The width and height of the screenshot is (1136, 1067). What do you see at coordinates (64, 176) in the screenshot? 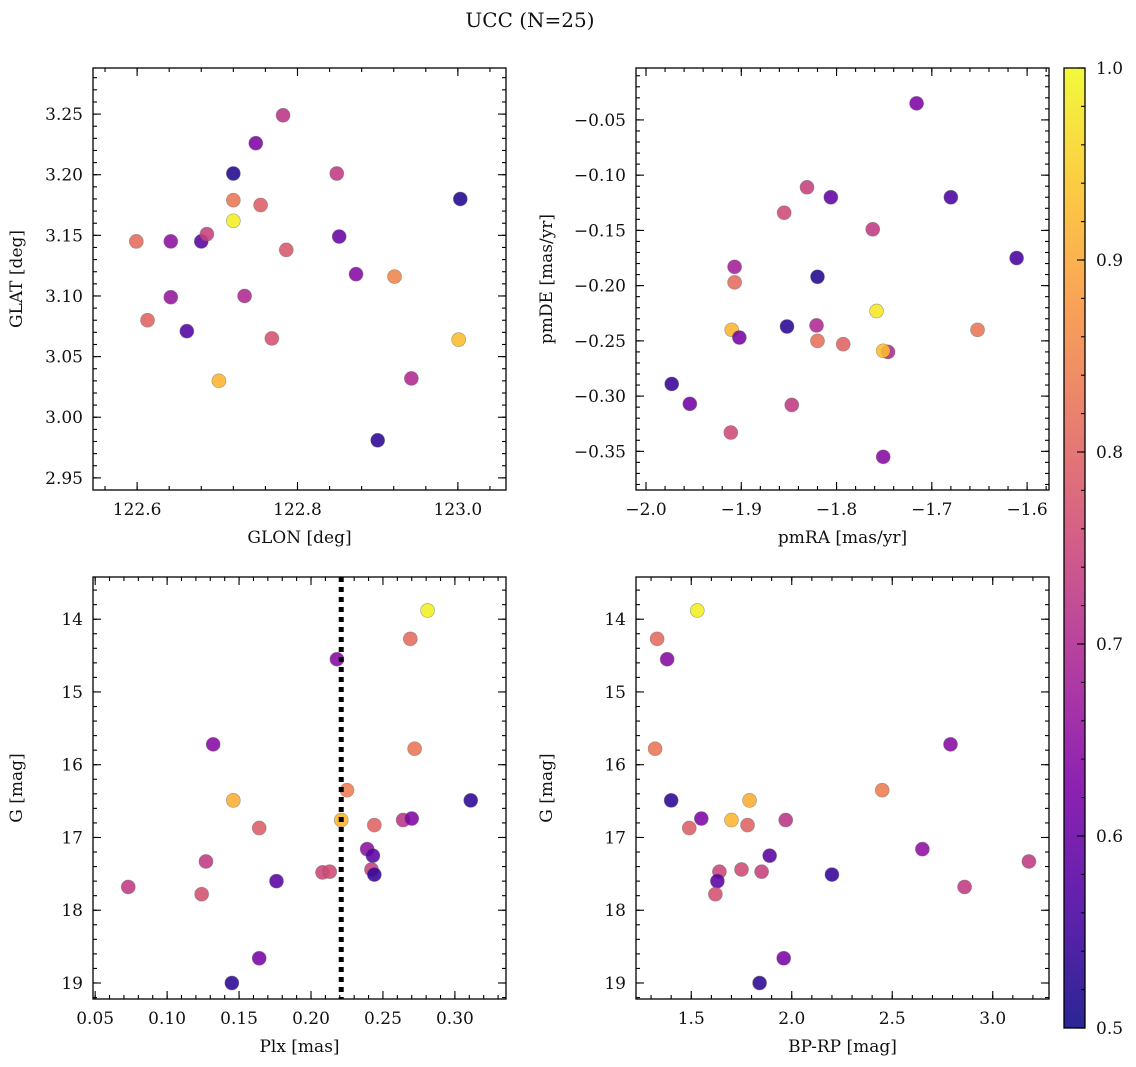
I see `y-tick-label: 3.20` at bounding box center [64, 176].